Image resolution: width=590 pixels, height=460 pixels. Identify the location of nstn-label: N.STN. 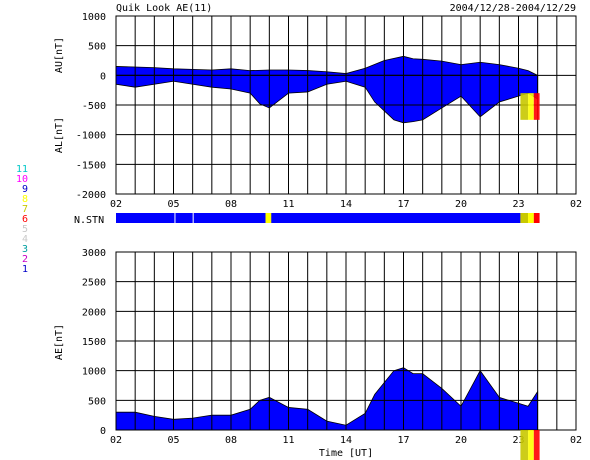
(89, 220).